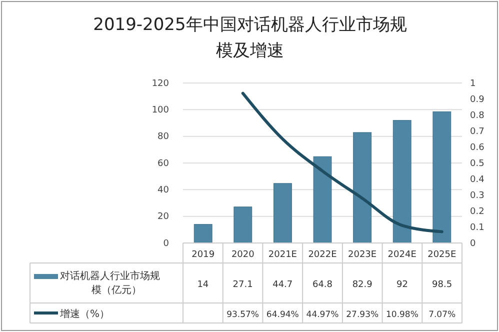 The image size is (499, 332). I want to click on data-label: 92, so click(402, 285).